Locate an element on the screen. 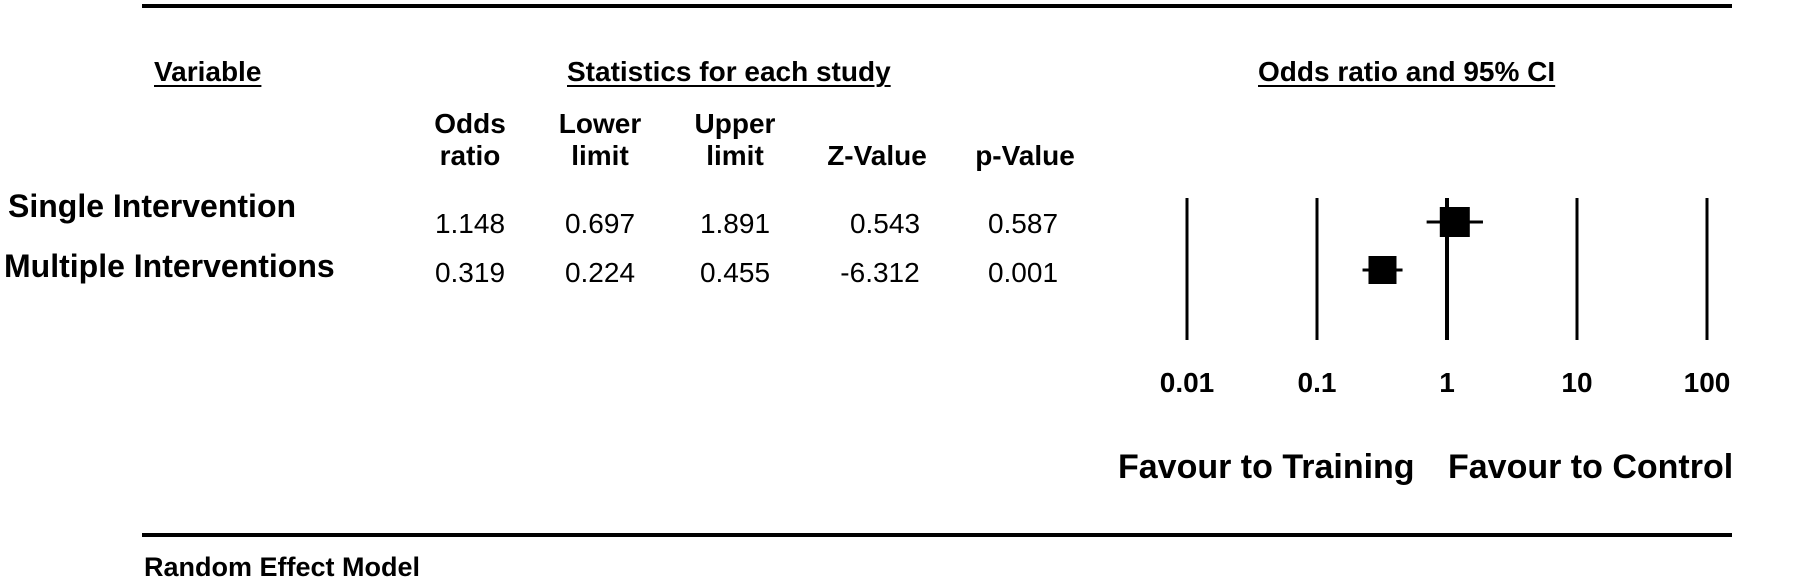 This screenshot has width=1800, height=585. col-header-lower-limit: Lower limit is located at coordinates (600, 140).